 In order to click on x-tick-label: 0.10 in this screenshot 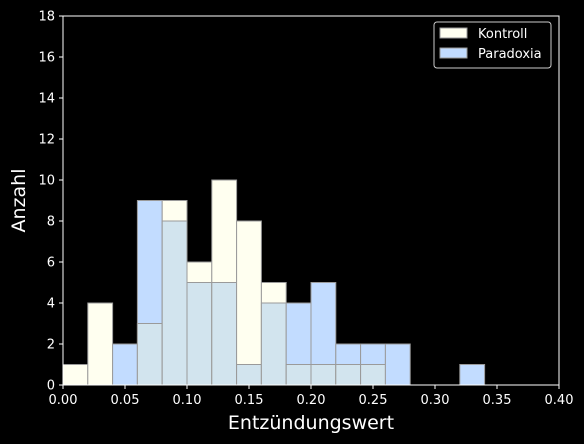, I will do `click(187, 400)`.